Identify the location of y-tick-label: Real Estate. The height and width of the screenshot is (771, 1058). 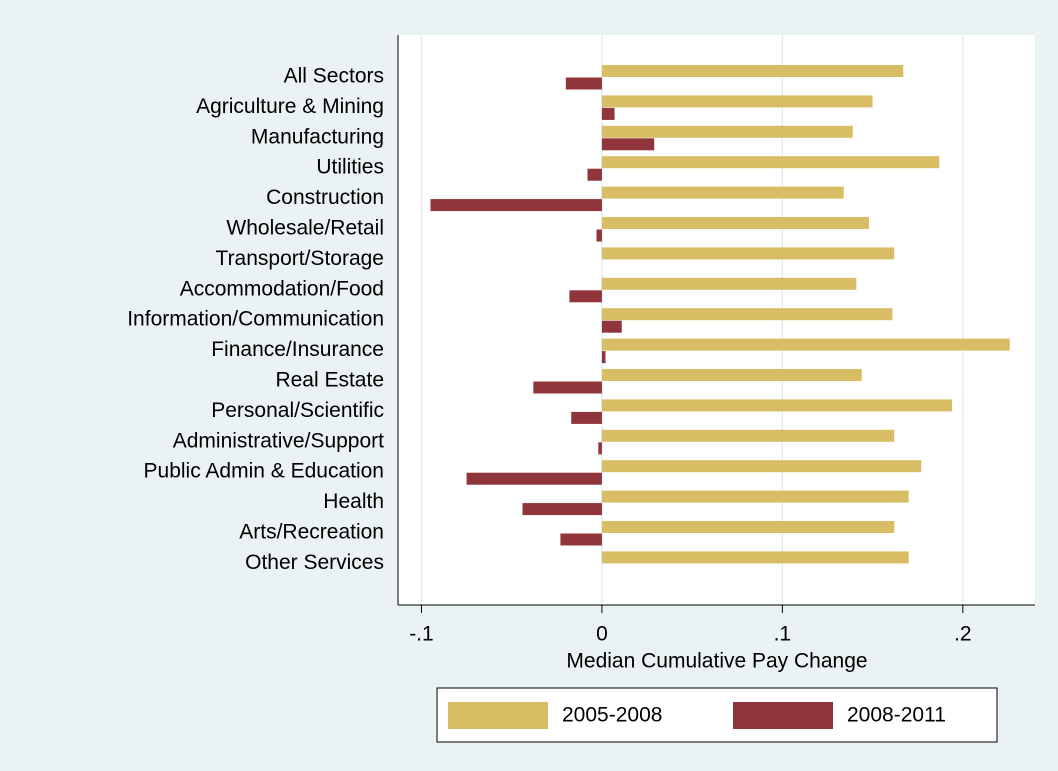
(329, 380).